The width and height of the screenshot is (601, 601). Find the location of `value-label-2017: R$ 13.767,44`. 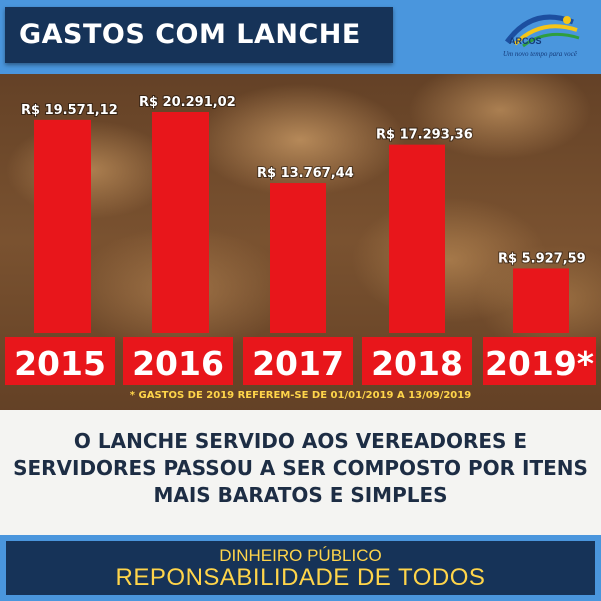

value-label-2017: R$ 13.767,44 is located at coordinates (305, 173).